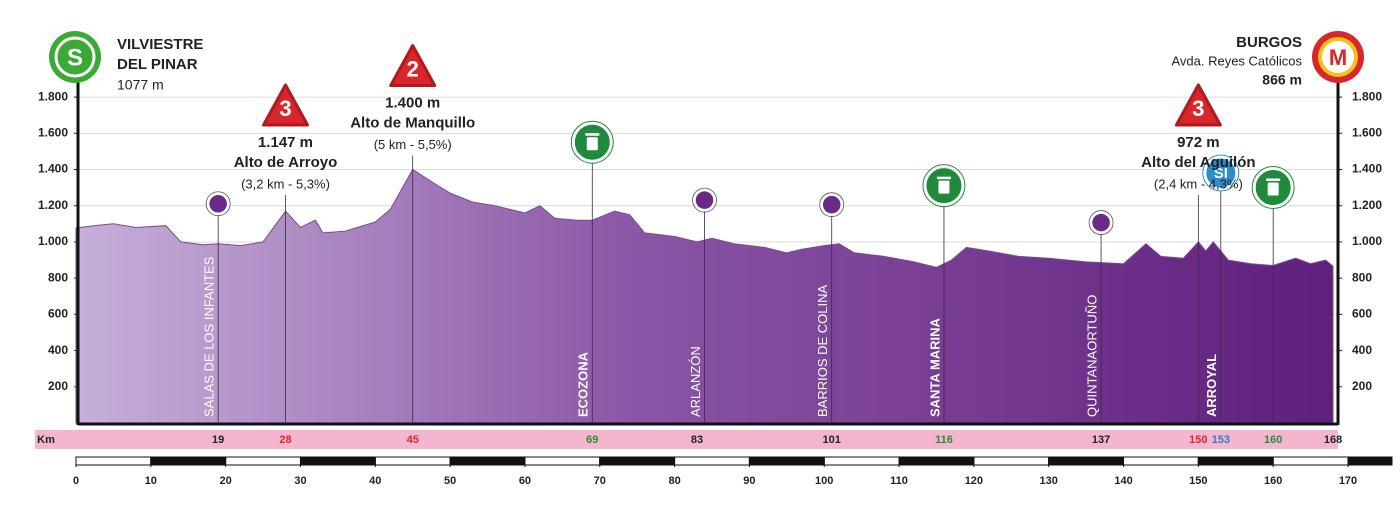  What do you see at coordinates (76, 481) in the screenshot?
I see `x-tick-label: 0` at bounding box center [76, 481].